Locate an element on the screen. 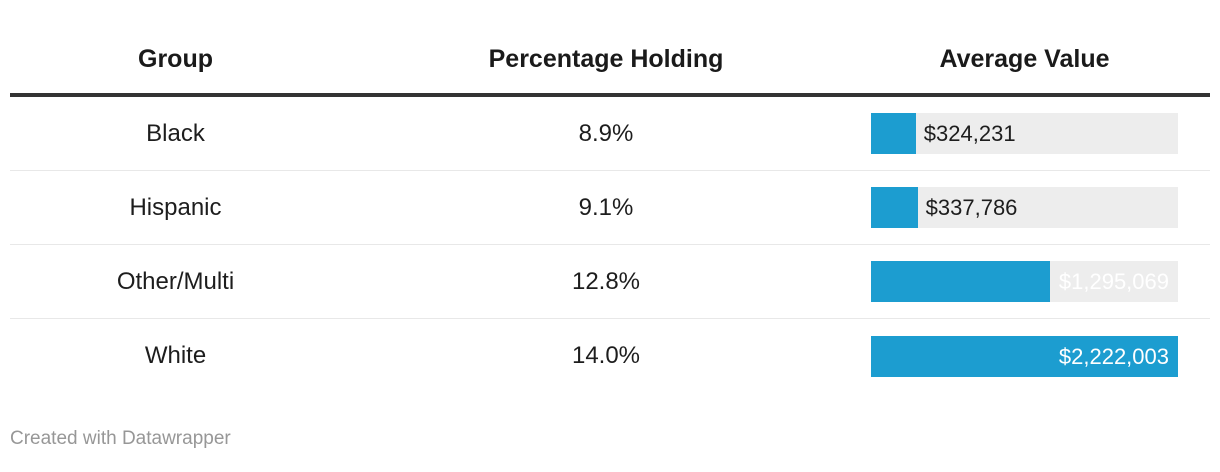 This screenshot has width=1220, height=472. group-cell: Hispanic is located at coordinates (175, 207).